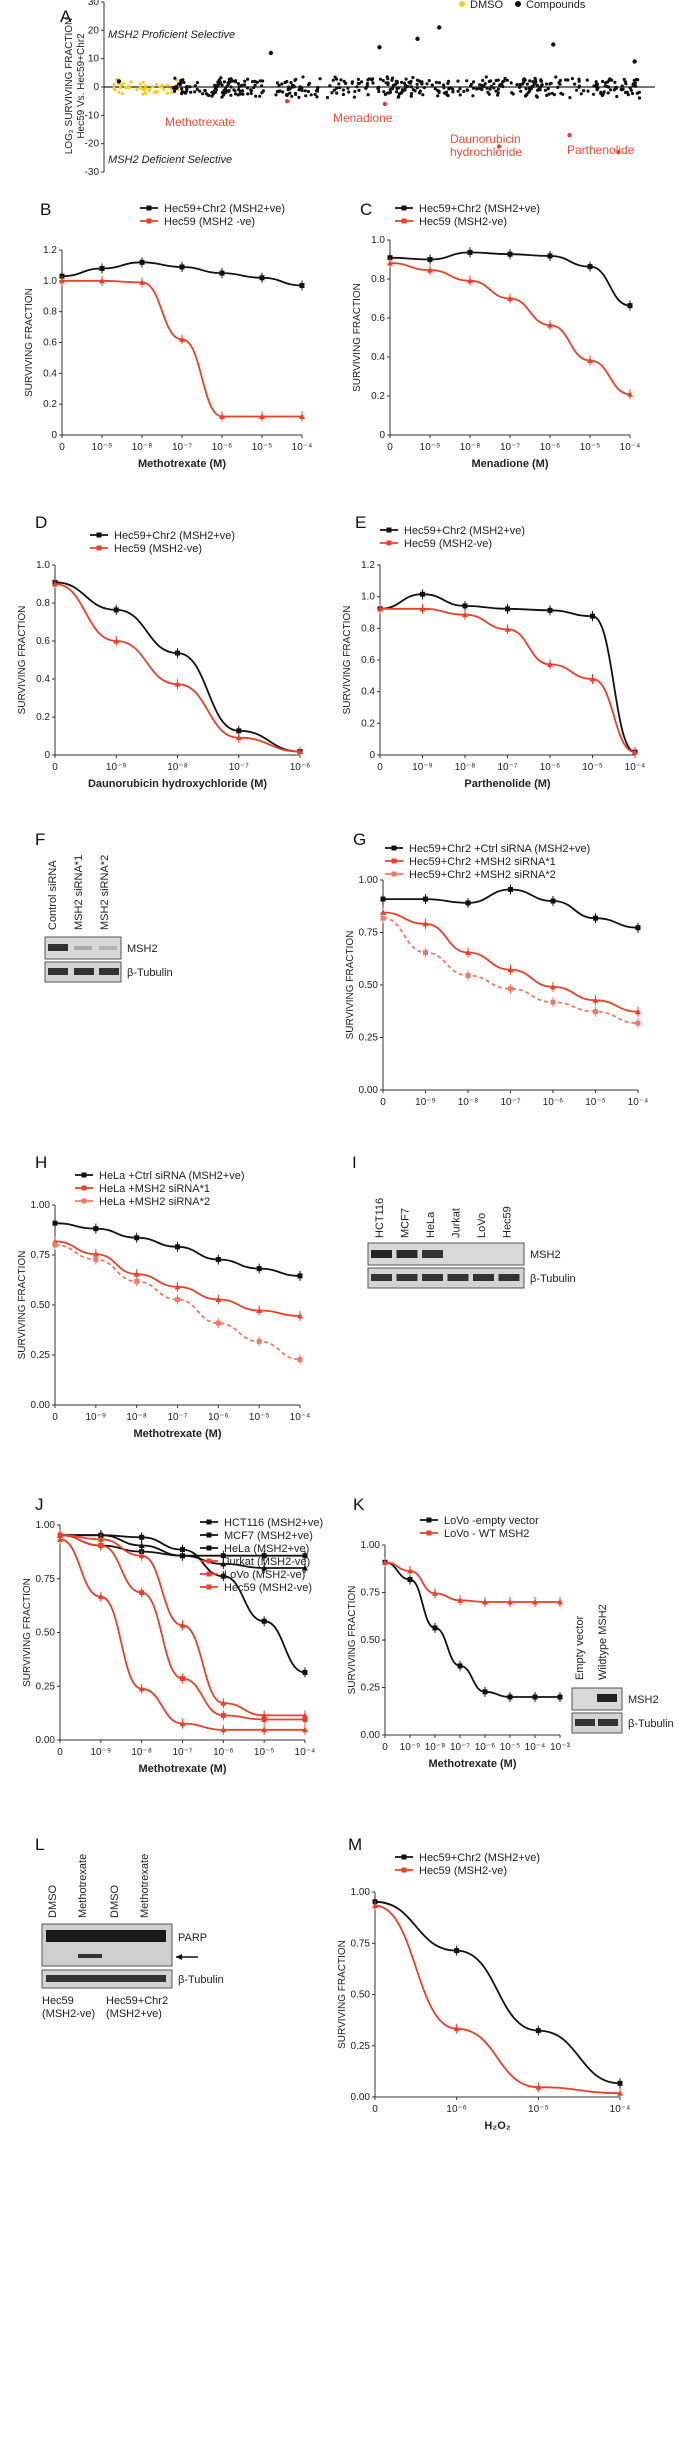 This screenshot has height=2450, width=685. Describe the element at coordinates (464, 531) in the screenshot. I see `panel-e-legend-label-1: Hec59+Chr2 (MSH2+ve)` at that location.